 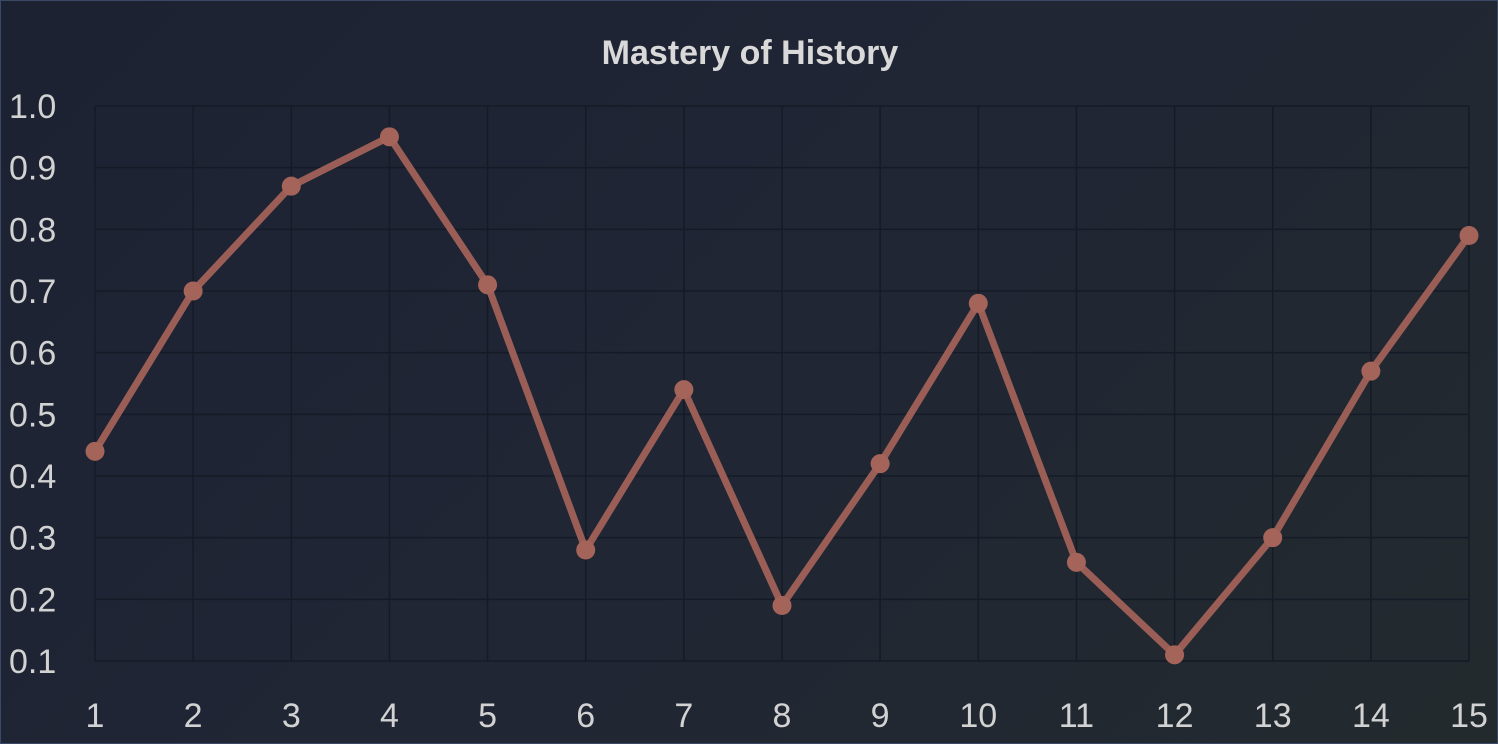 I want to click on y-tick-label: 0.2, so click(x=32, y=600).